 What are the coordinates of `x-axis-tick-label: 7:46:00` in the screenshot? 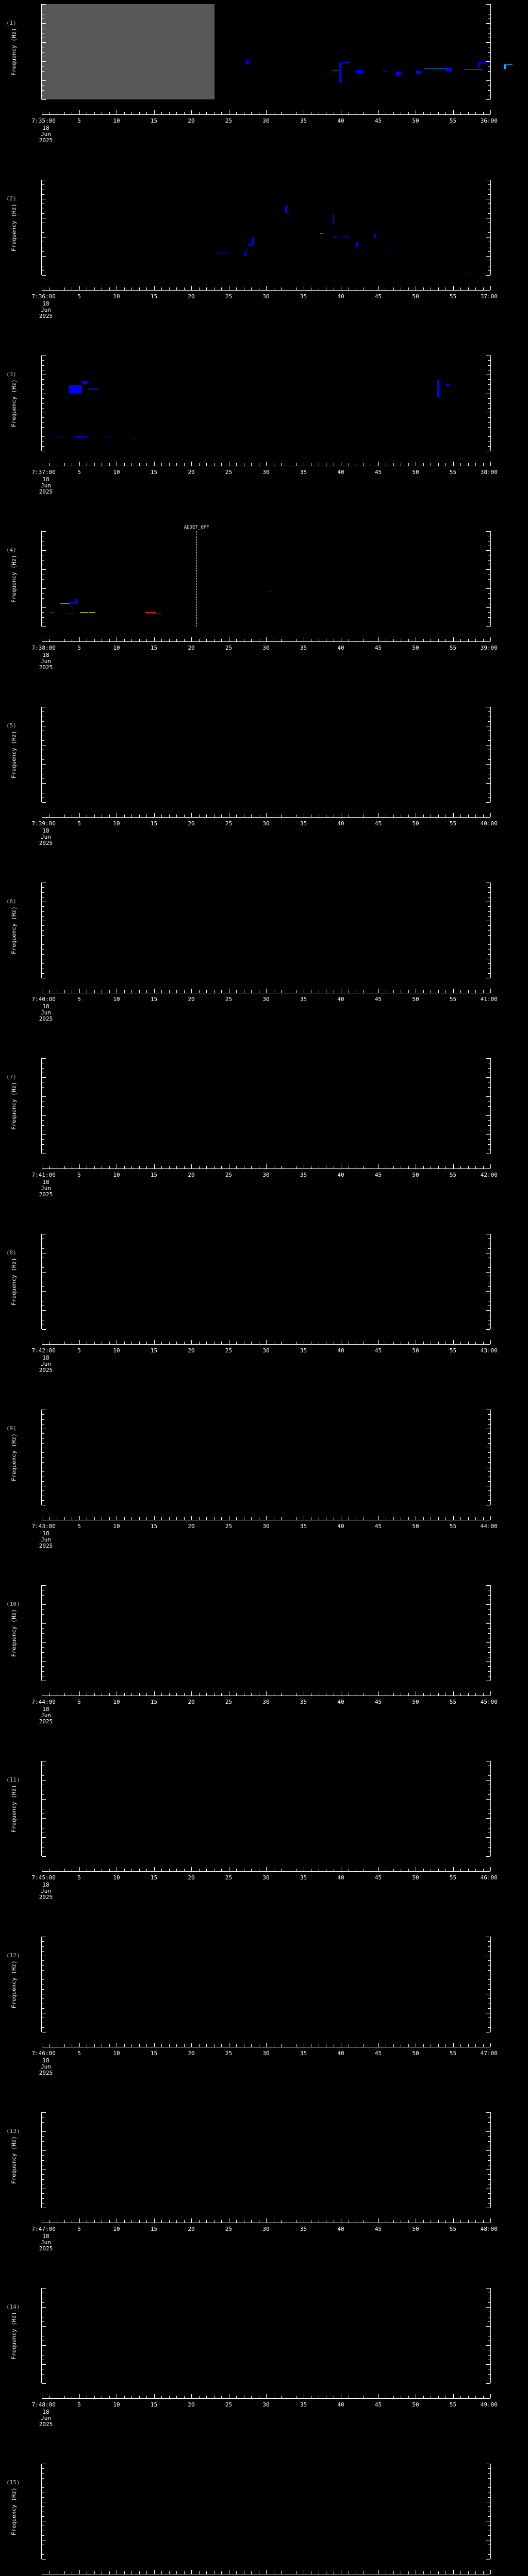 It's located at (43, 2053).